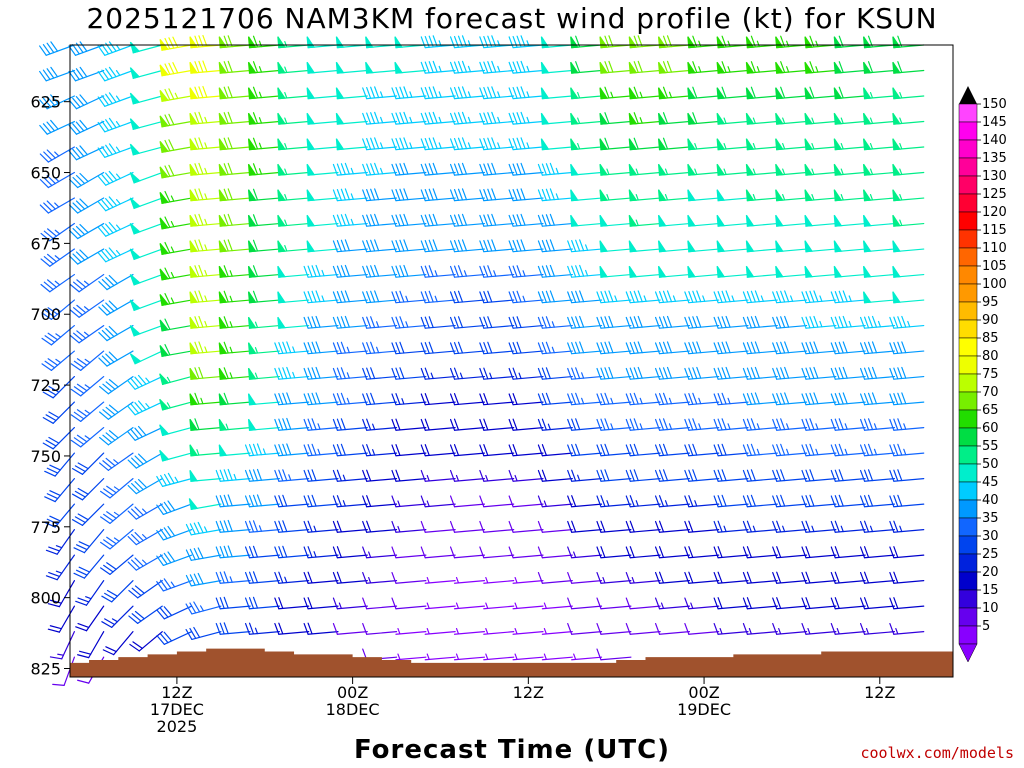 The image size is (1024, 768). What do you see at coordinates (994, 176) in the screenshot?
I see `colorbar-label: 130` at bounding box center [994, 176].